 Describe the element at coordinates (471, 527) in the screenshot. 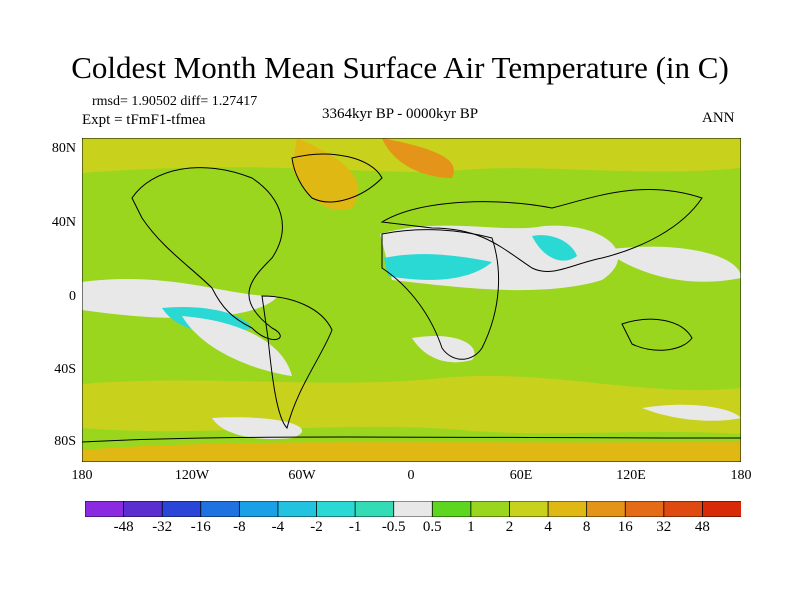

I see `colorbar-tick-label: 1` at that location.